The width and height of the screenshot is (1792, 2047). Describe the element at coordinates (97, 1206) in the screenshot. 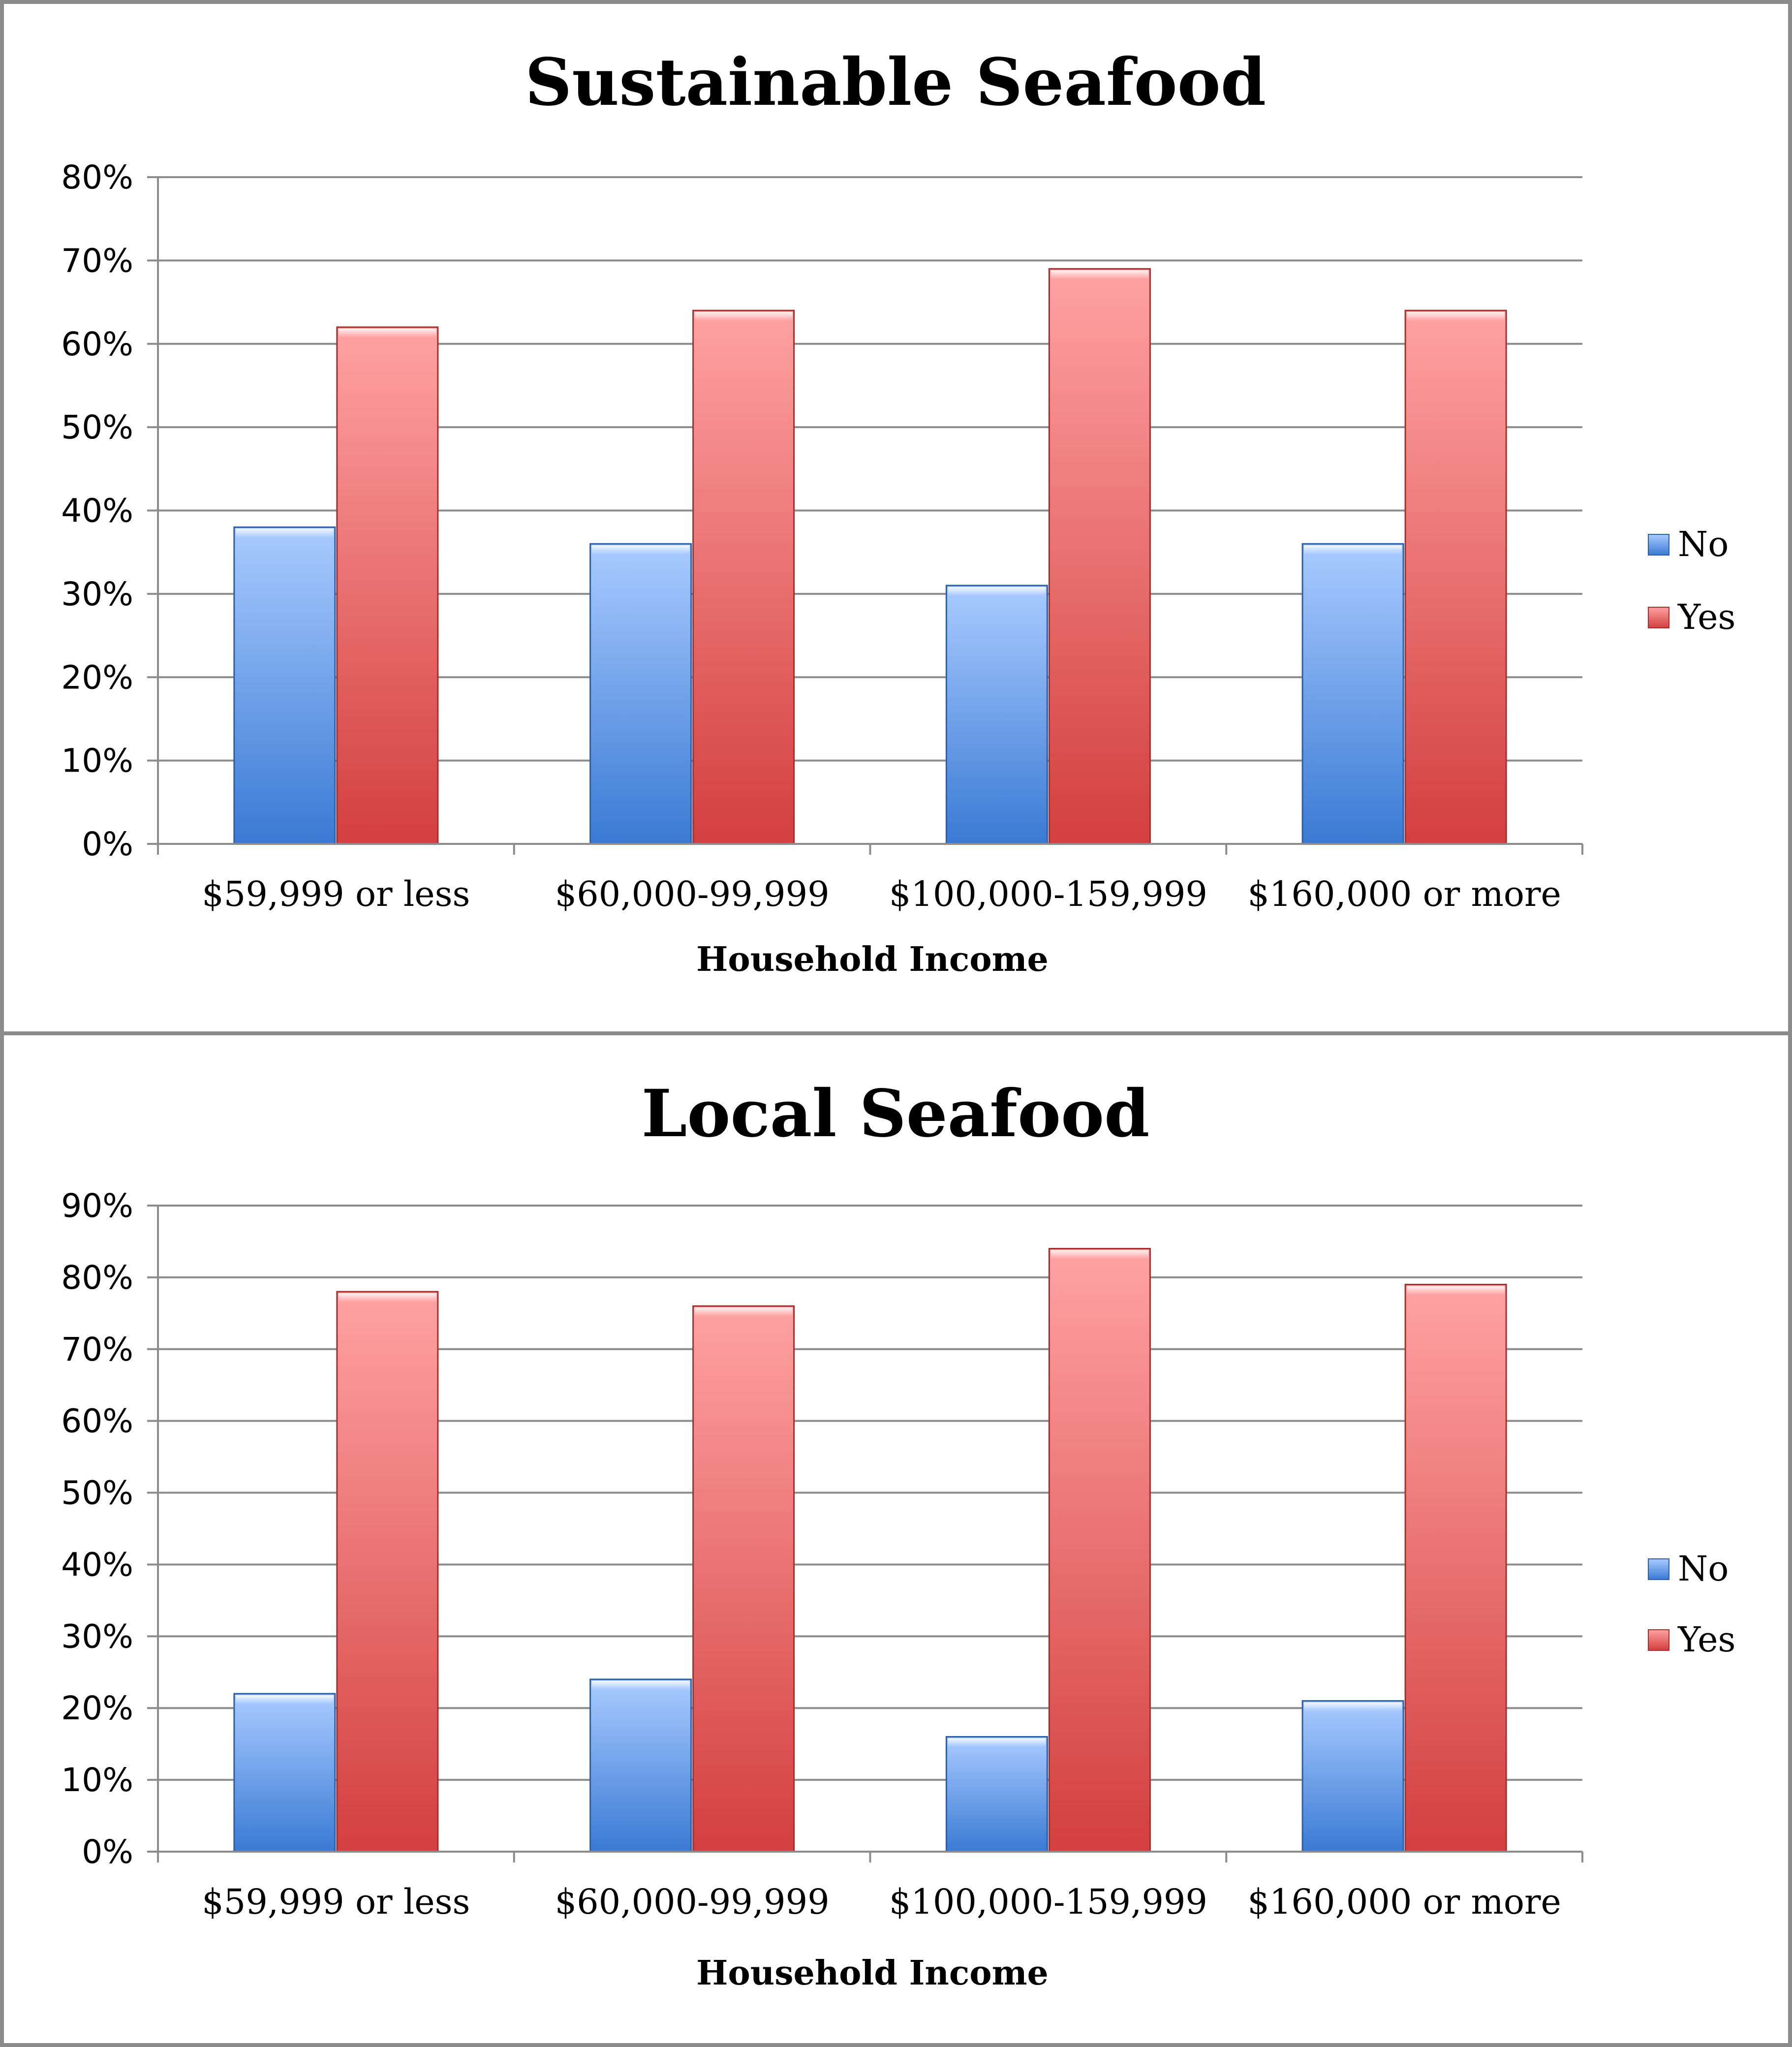

I see `y-tick-label: 90%` at that location.